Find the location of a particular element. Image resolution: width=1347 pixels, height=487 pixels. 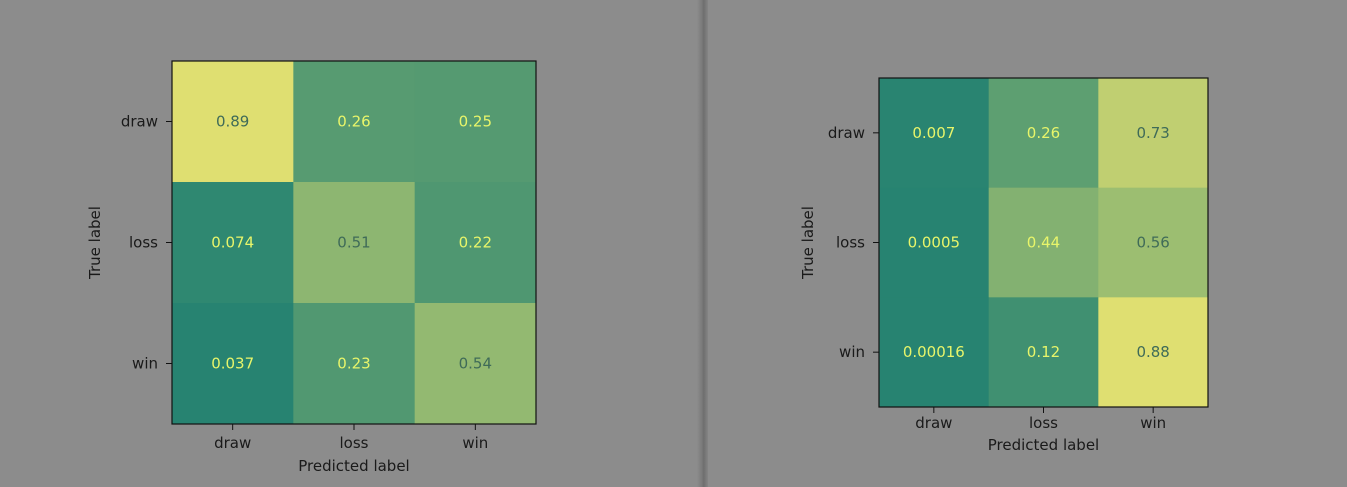

cell-value-label-0-2: 0.25 is located at coordinates (475, 122).